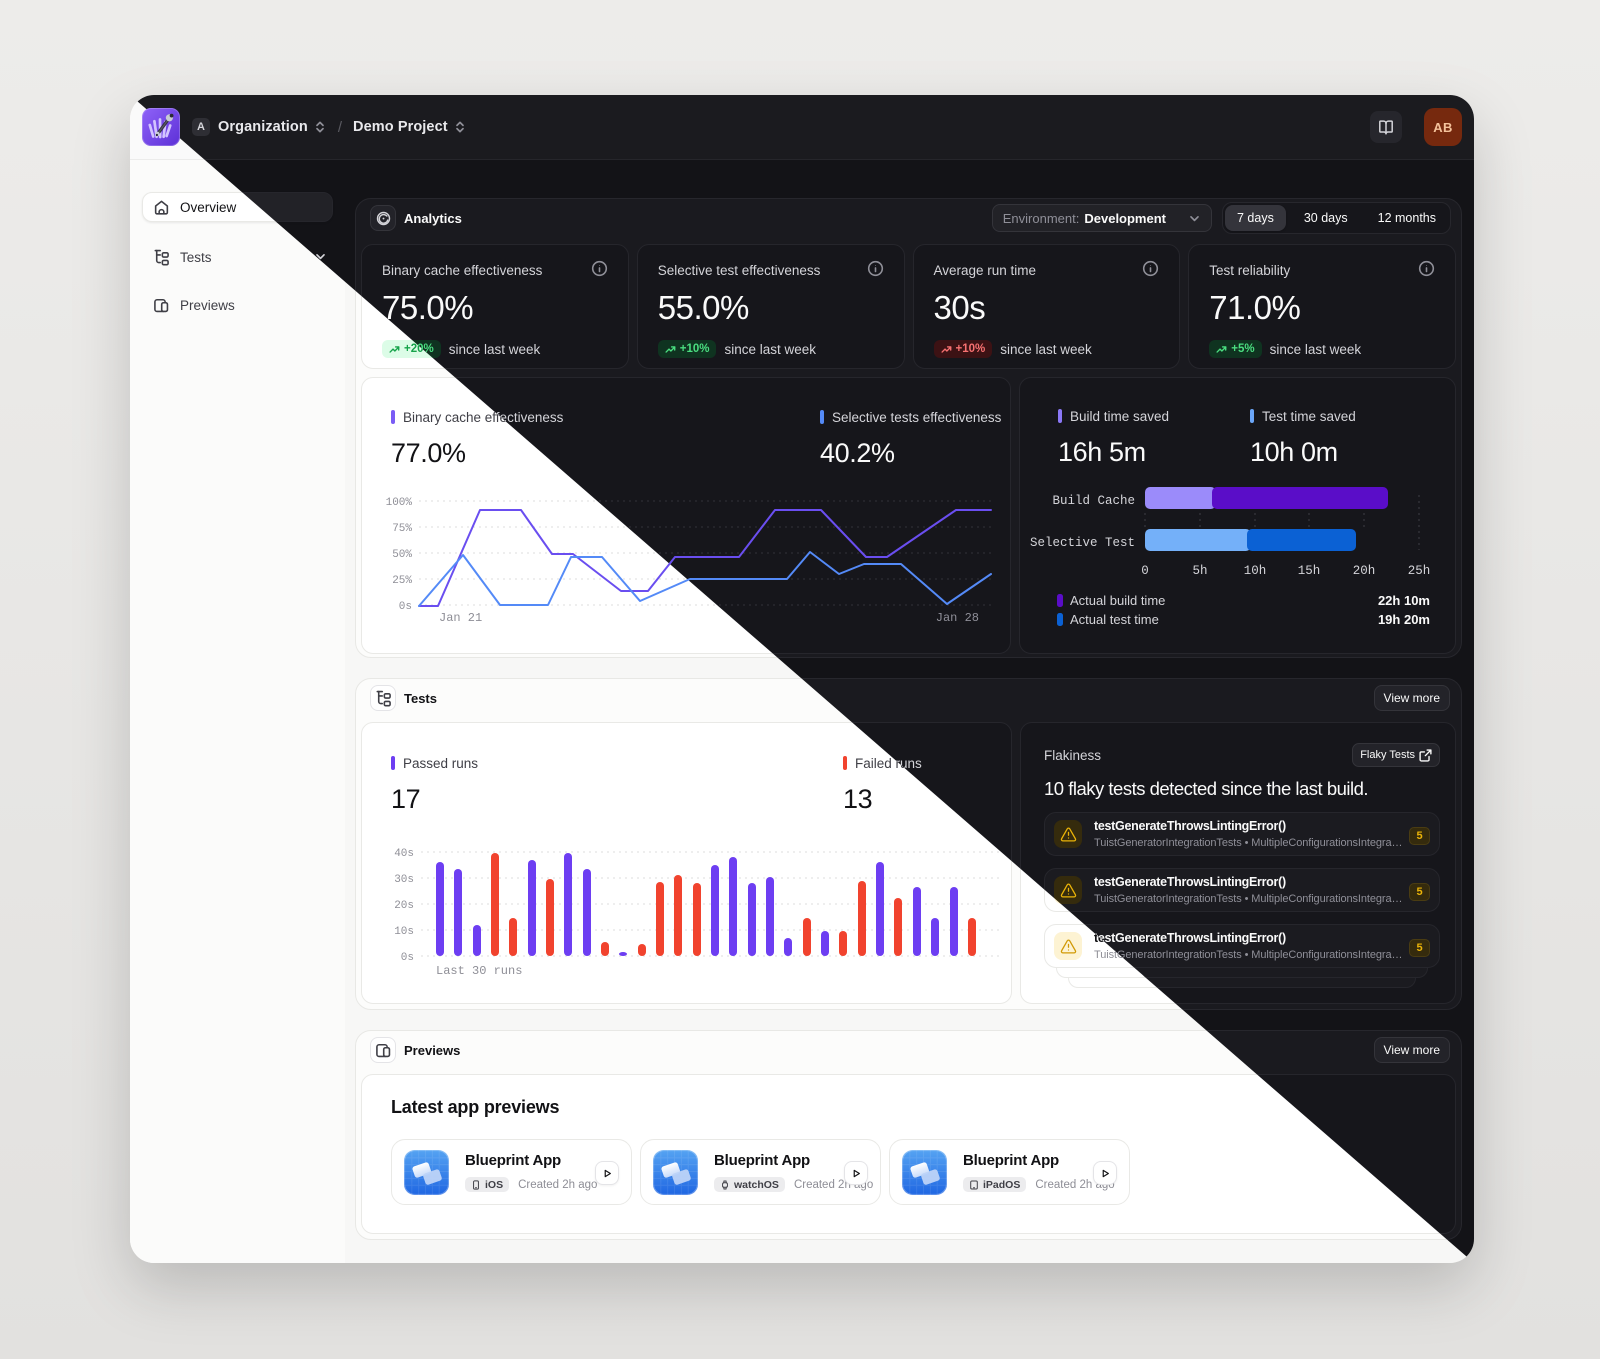 The height and width of the screenshot is (1359, 1600). Describe the element at coordinates (1145, 571) in the screenshot. I see `svg-text: 0` at that location.